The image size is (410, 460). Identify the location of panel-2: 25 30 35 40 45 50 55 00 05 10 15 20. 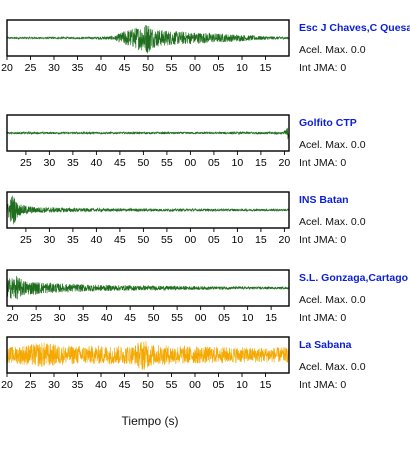
(148, 141).